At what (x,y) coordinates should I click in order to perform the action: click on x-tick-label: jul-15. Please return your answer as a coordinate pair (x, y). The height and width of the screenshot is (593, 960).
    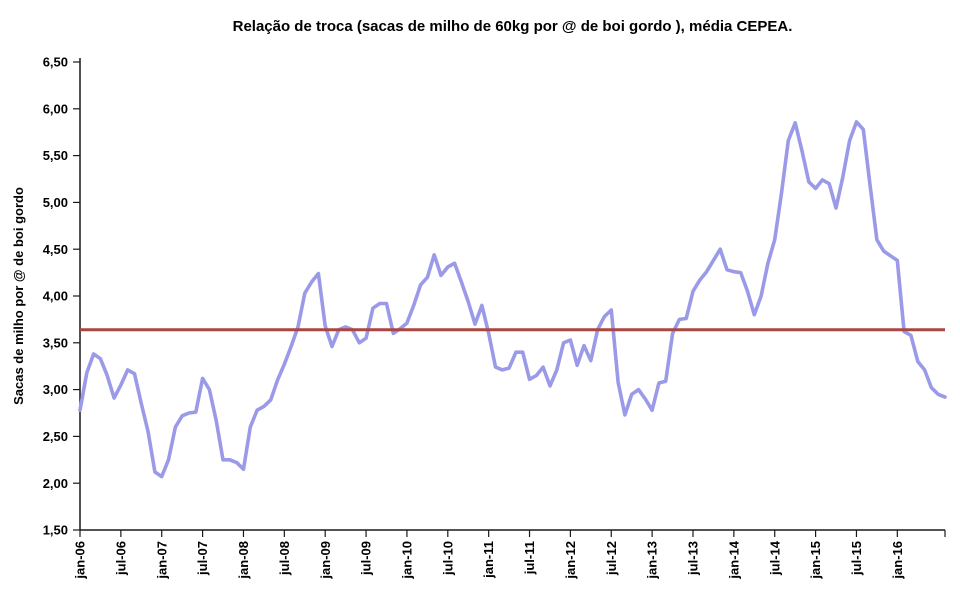
    Looking at the image, I should click on (856, 558).